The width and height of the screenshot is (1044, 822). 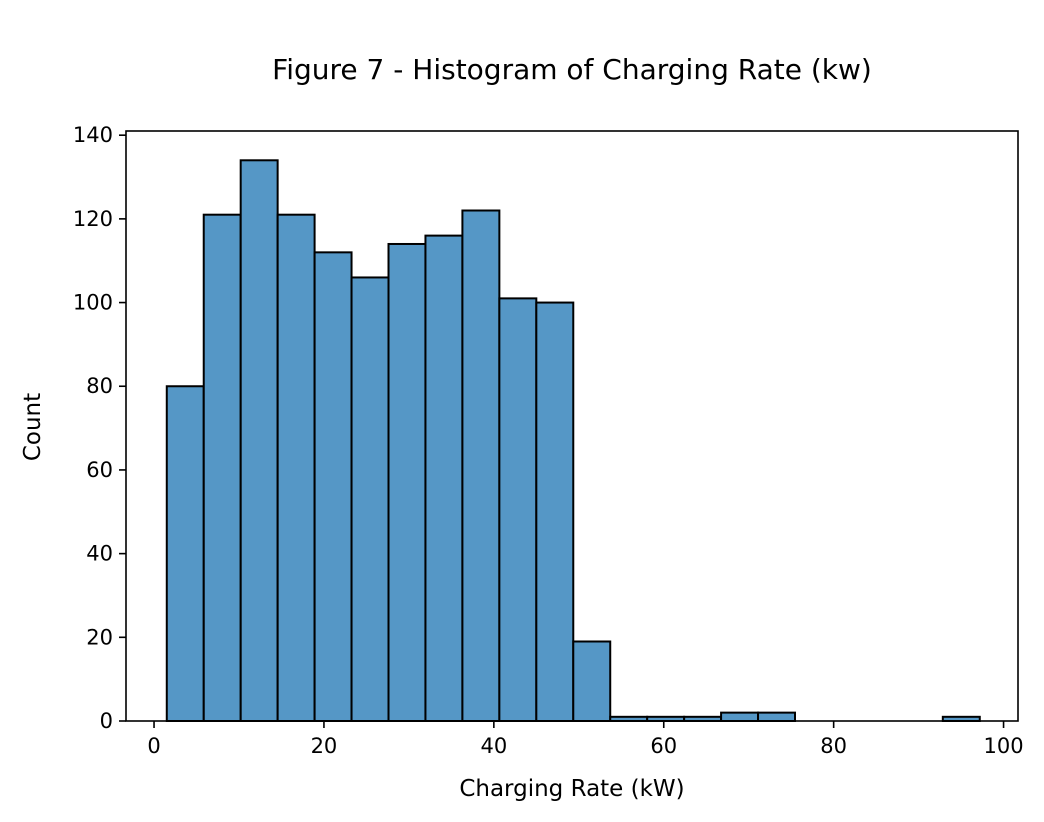 What do you see at coordinates (1004, 746) in the screenshot?
I see `x-tick-label-100: 100` at bounding box center [1004, 746].